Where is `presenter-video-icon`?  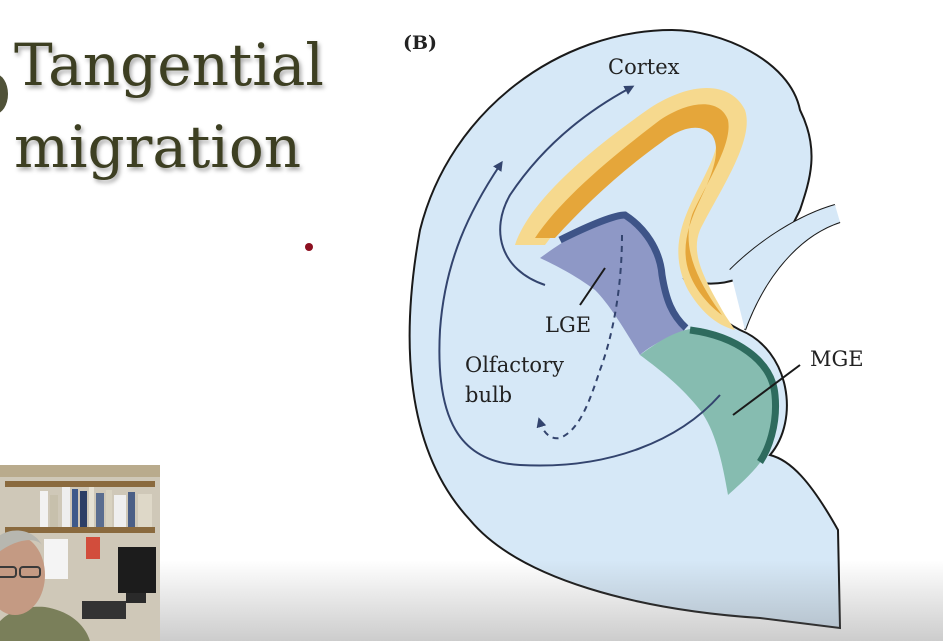 presenter-video-icon is located at coordinates (80, 553).